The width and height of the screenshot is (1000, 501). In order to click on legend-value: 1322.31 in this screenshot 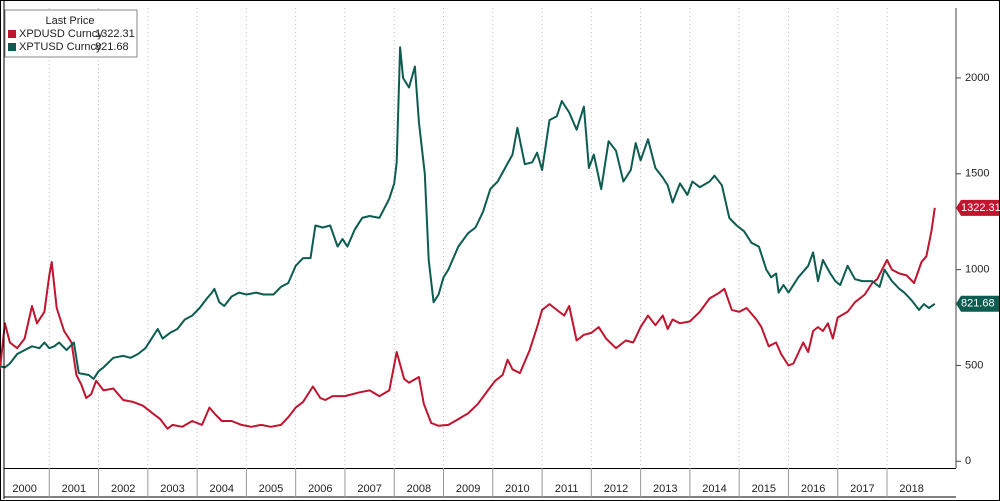, I will do `click(115, 34)`.